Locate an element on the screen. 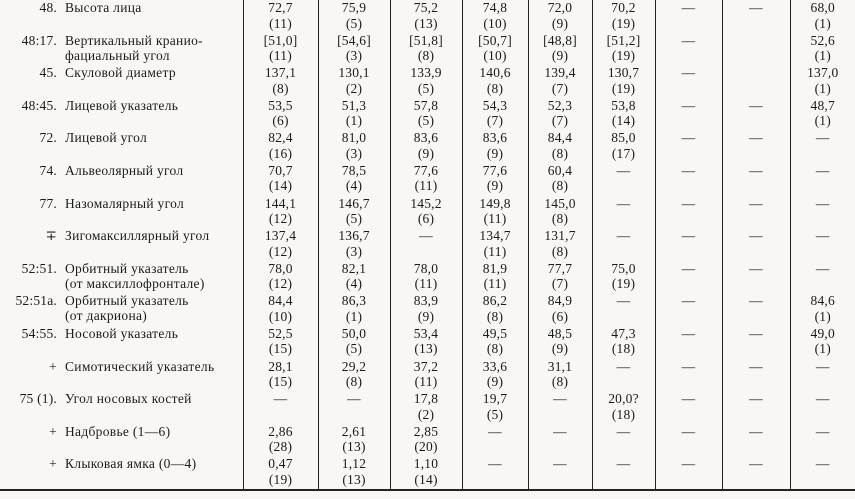  cell-value: 28,1 is located at coordinates (280, 366).